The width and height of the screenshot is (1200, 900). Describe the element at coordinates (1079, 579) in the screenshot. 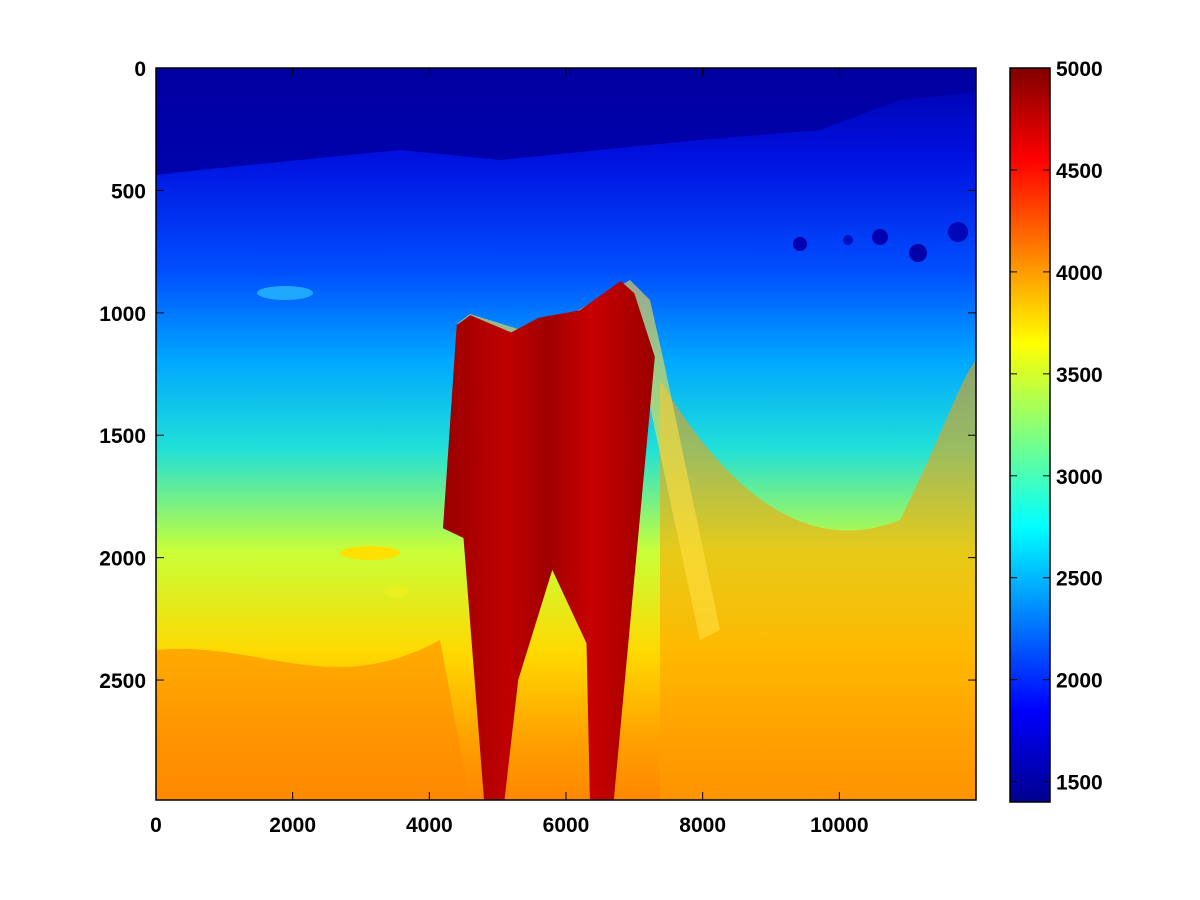

I see `colorbar-tick-label: 2500` at that location.